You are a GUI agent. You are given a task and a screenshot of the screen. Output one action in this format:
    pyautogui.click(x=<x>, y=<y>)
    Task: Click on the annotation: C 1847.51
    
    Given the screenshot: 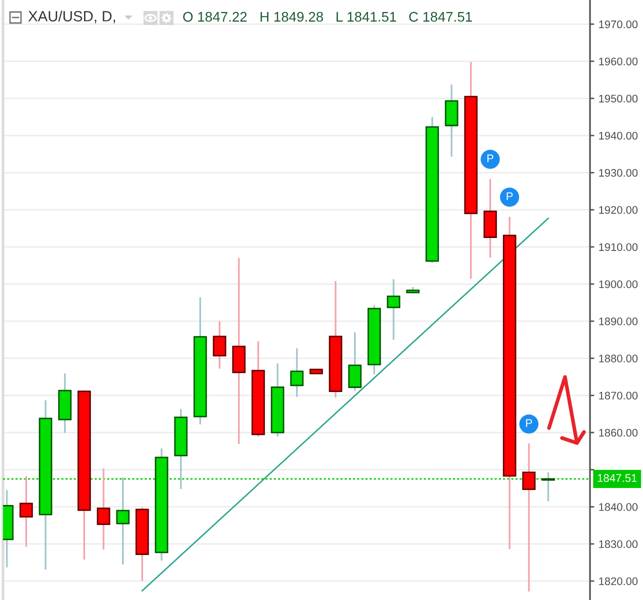 What is the action you would take?
    pyautogui.click(x=440, y=17)
    